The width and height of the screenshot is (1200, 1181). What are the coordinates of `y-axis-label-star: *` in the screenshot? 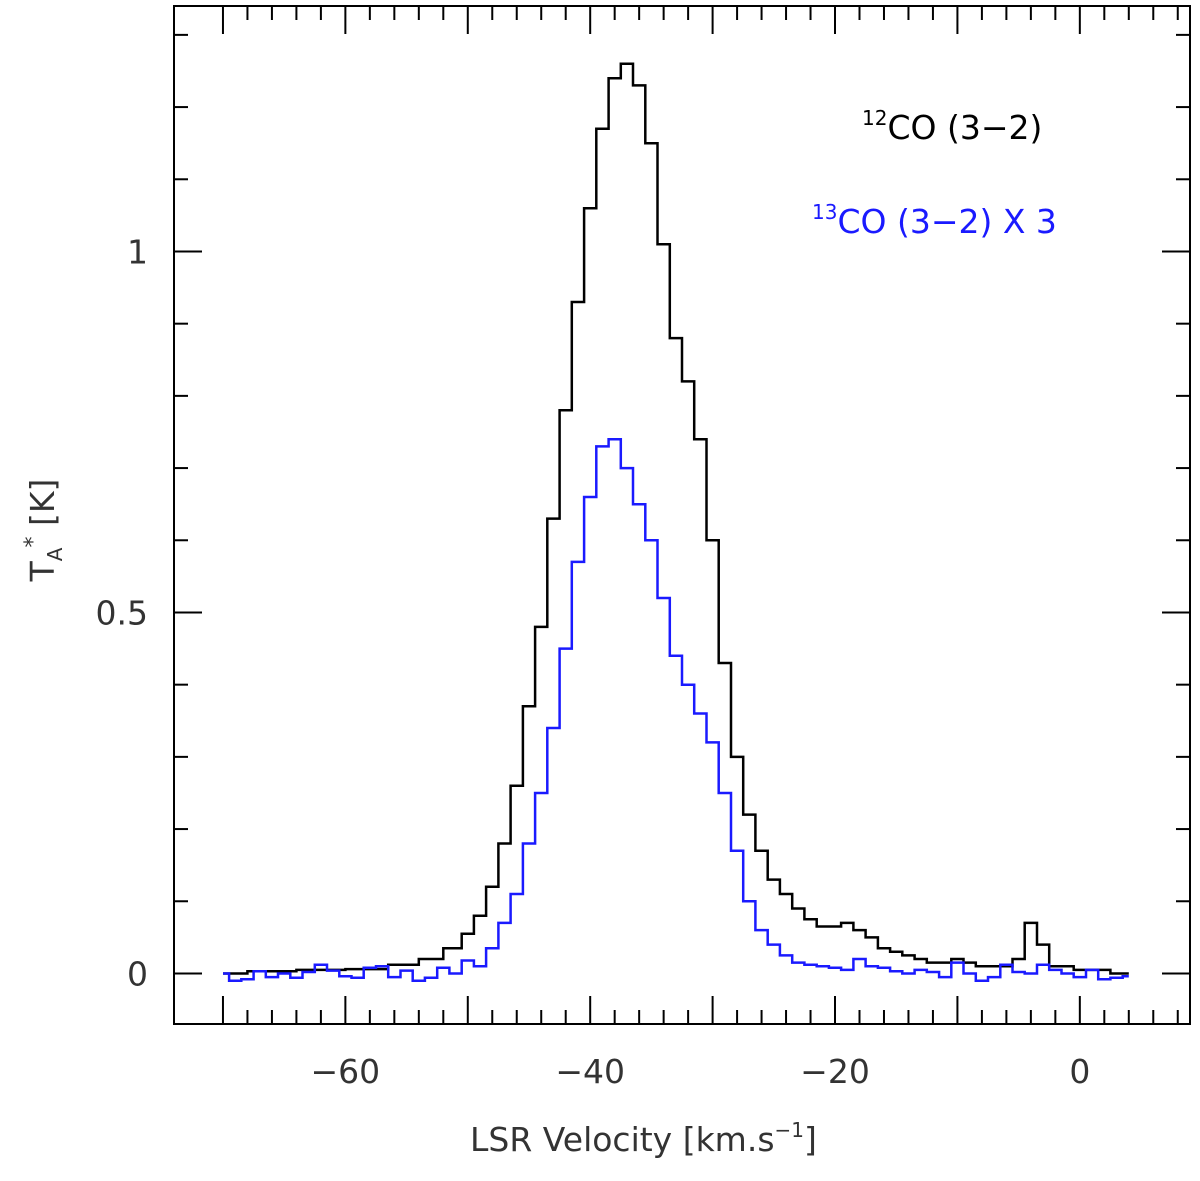 It's located at (33, 542).